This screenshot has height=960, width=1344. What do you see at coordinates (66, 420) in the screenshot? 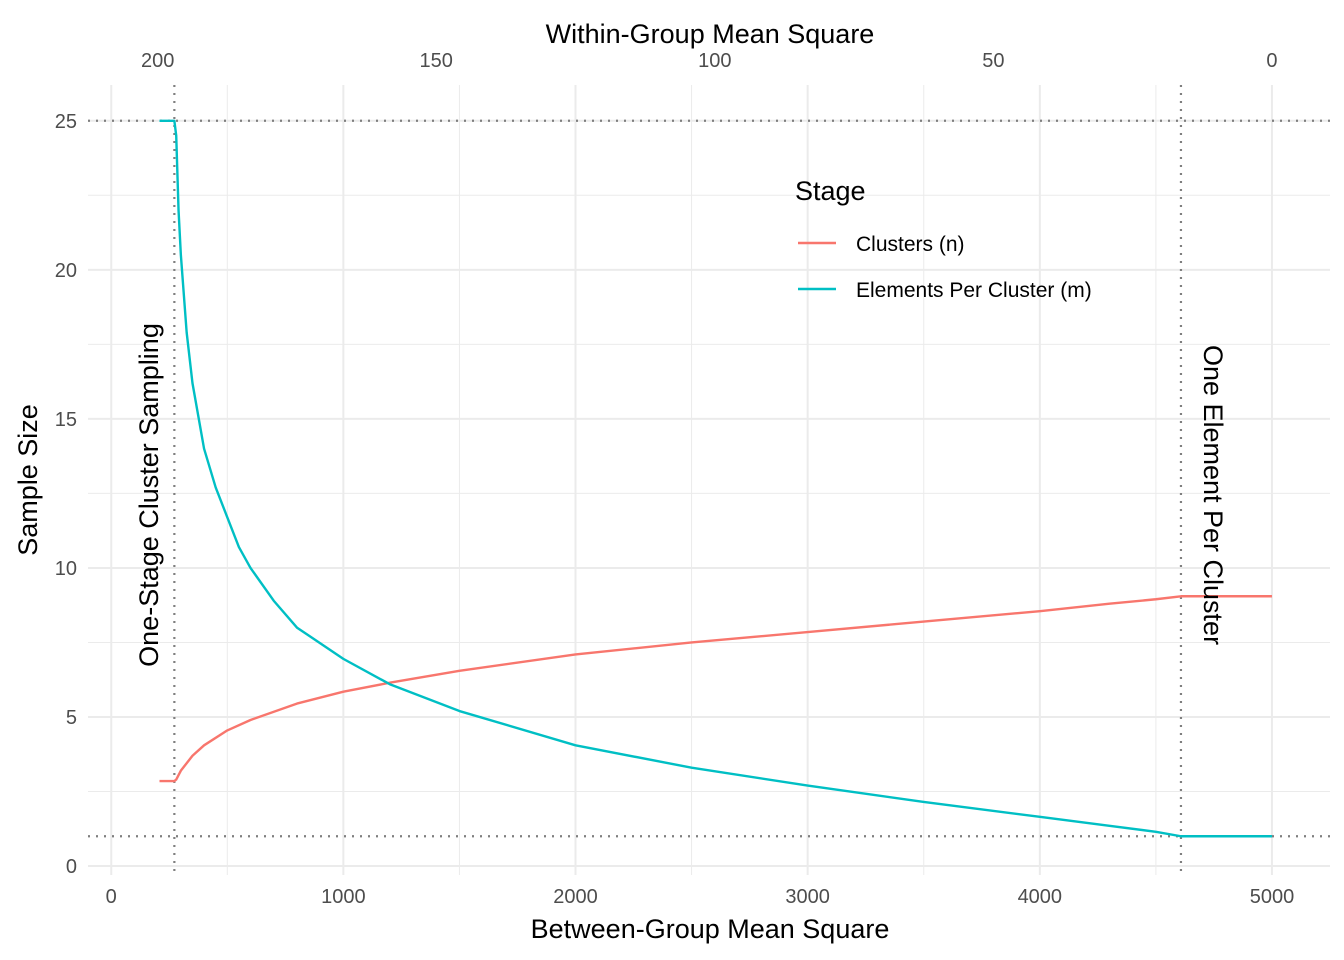
I see `y-tick-label: 15` at bounding box center [66, 420].